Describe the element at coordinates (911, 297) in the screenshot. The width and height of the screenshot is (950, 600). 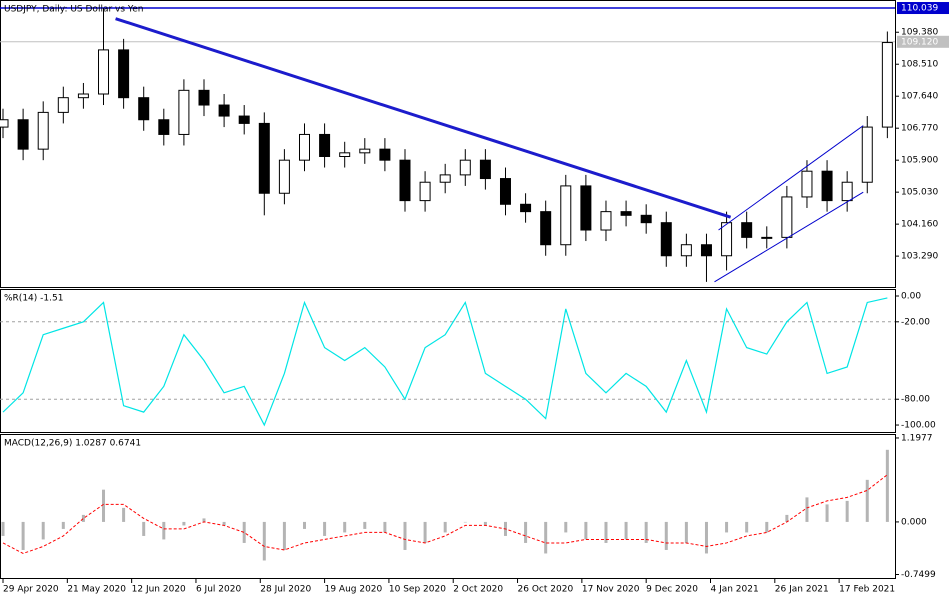
I see `y-tick-label: 0.00` at that location.